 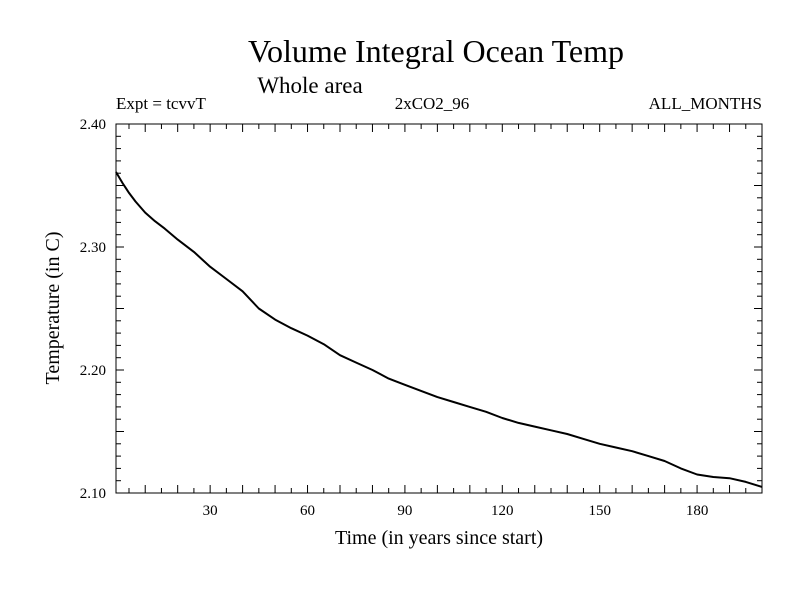 What do you see at coordinates (93, 371) in the screenshot?
I see `y-tick-label: 2.20` at bounding box center [93, 371].